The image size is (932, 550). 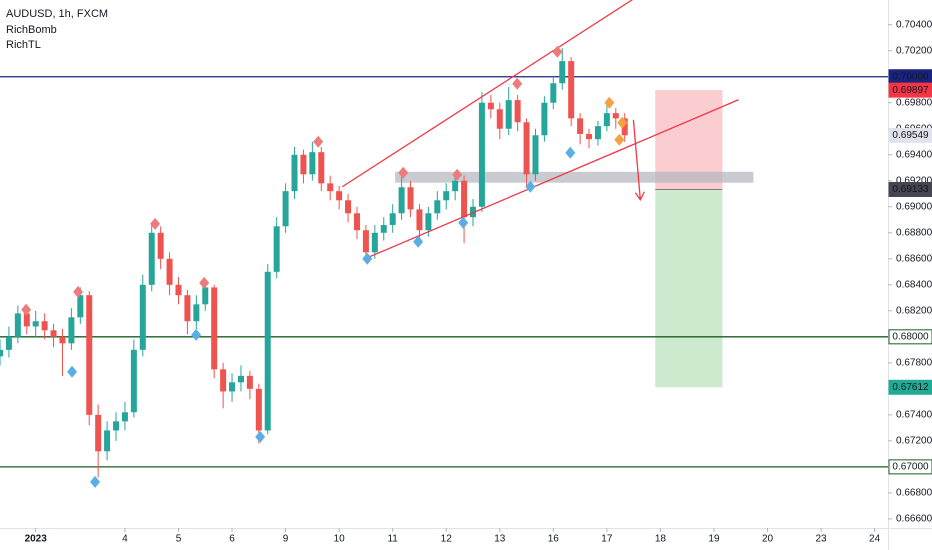 What do you see at coordinates (500, 539) in the screenshot?
I see `x-tick-label: 13` at bounding box center [500, 539].